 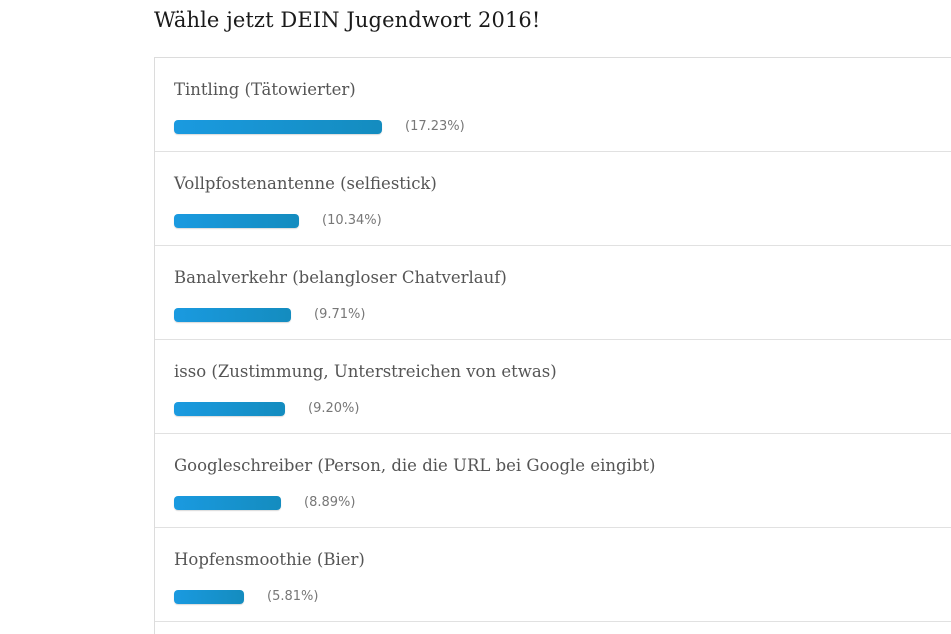 I want to click on poll-option-percent: (8.89%), so click(x=330, y=502).